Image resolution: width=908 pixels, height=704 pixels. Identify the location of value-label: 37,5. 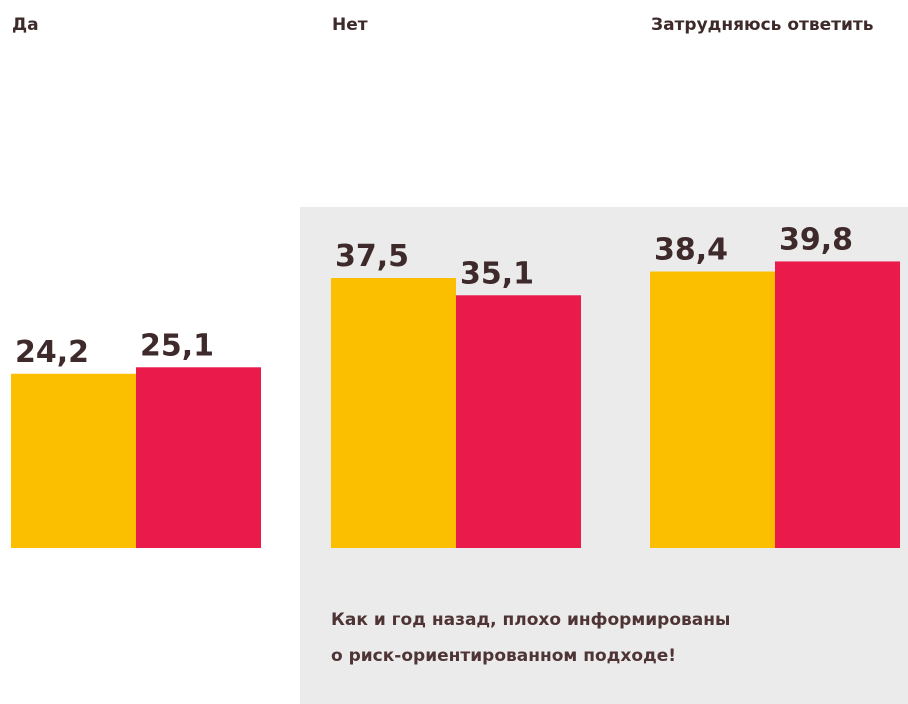
(372, 256).